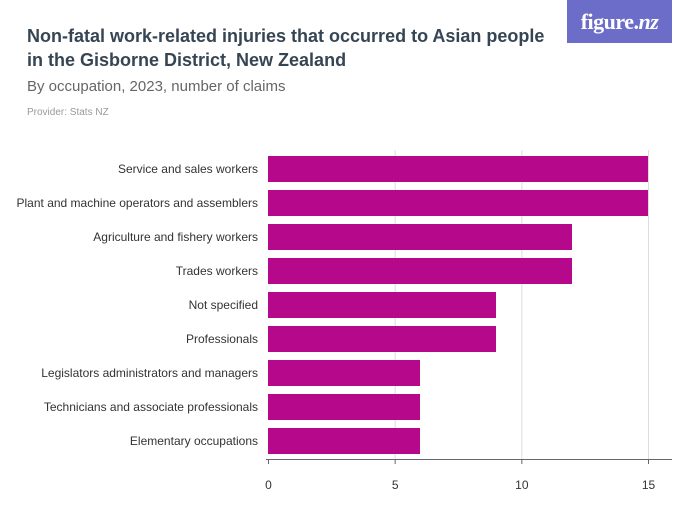  Describe the element at coordinates (268, 485) in the screenshot. I see `x-tick-label: 0` at that location.